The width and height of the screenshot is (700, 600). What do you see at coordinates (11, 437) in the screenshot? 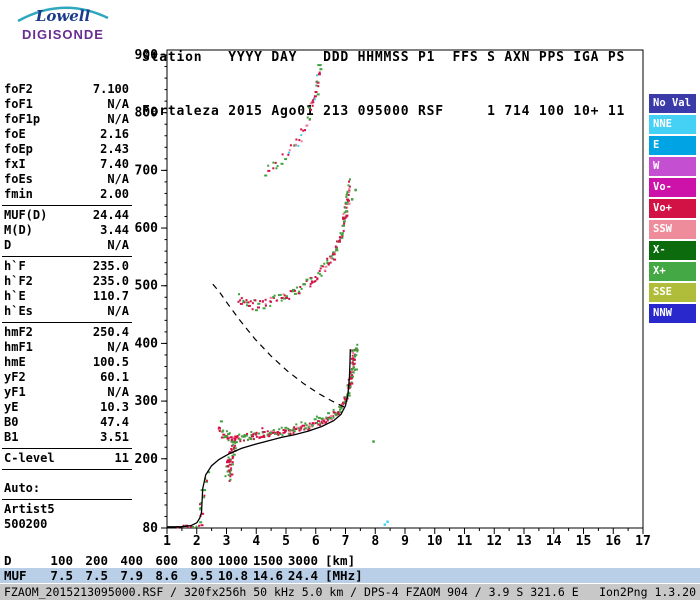
I see `param-label: B1` at bounding box center [11, 437].